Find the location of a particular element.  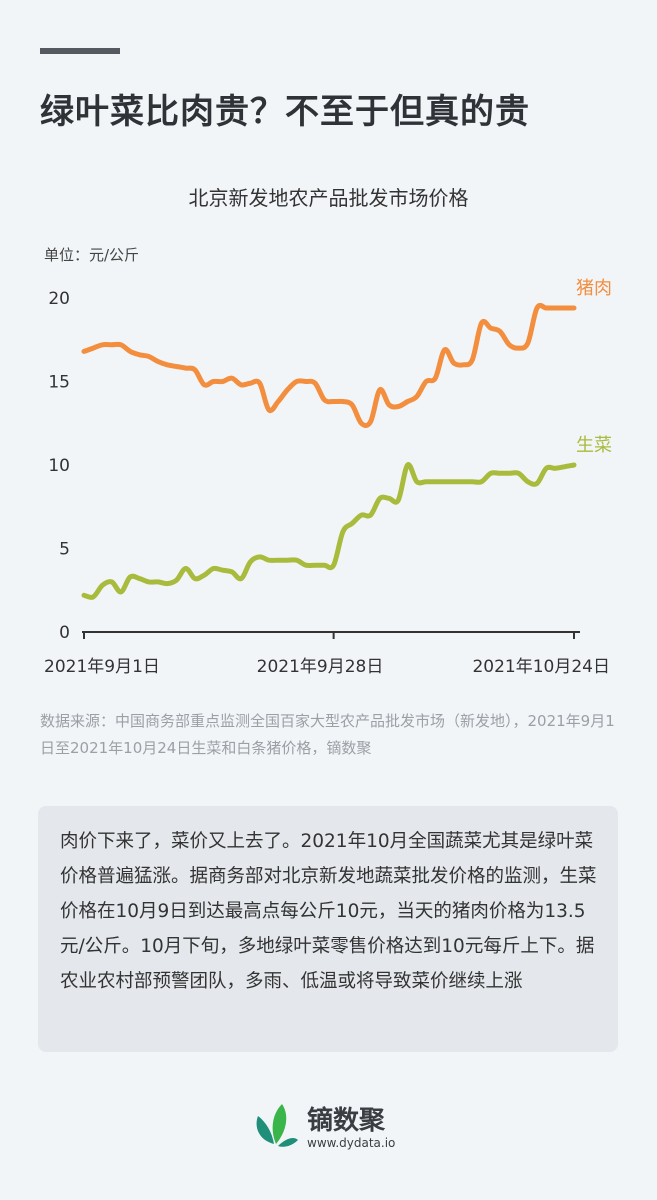

brand-name: 镝数聚 is located at coordinates (346, 1121).